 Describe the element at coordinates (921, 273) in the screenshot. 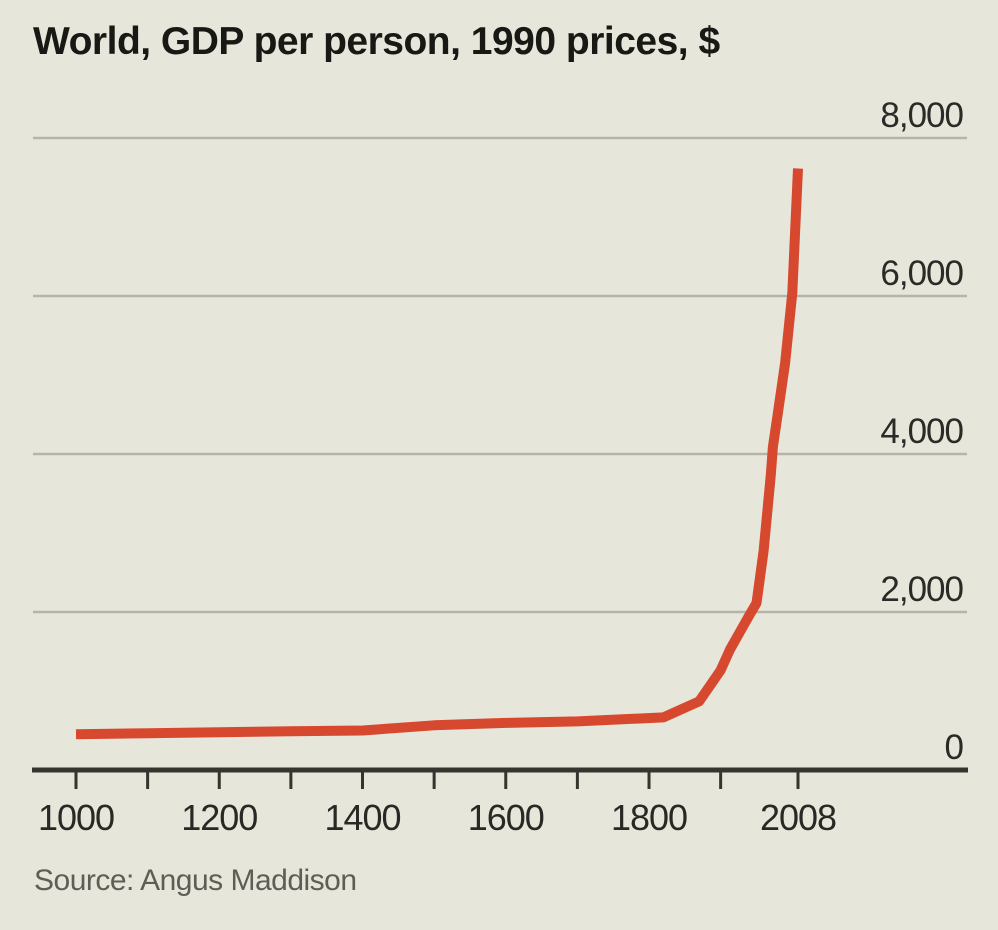

I see `y-axis-label: 6,000` at that location.